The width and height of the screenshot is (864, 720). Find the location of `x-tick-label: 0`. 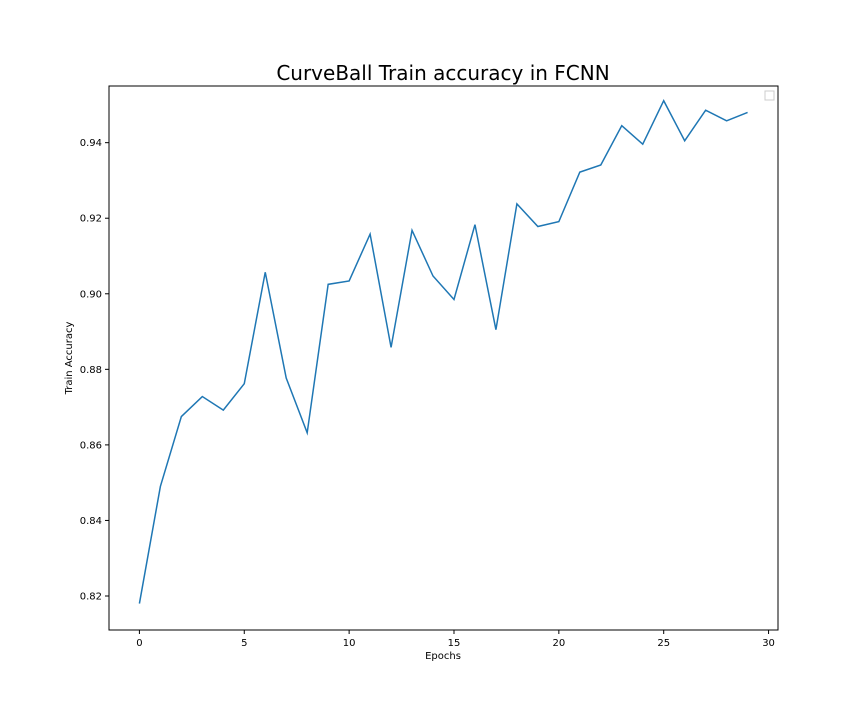

x-tick-label: 0 is located at coordinates (139, 643).